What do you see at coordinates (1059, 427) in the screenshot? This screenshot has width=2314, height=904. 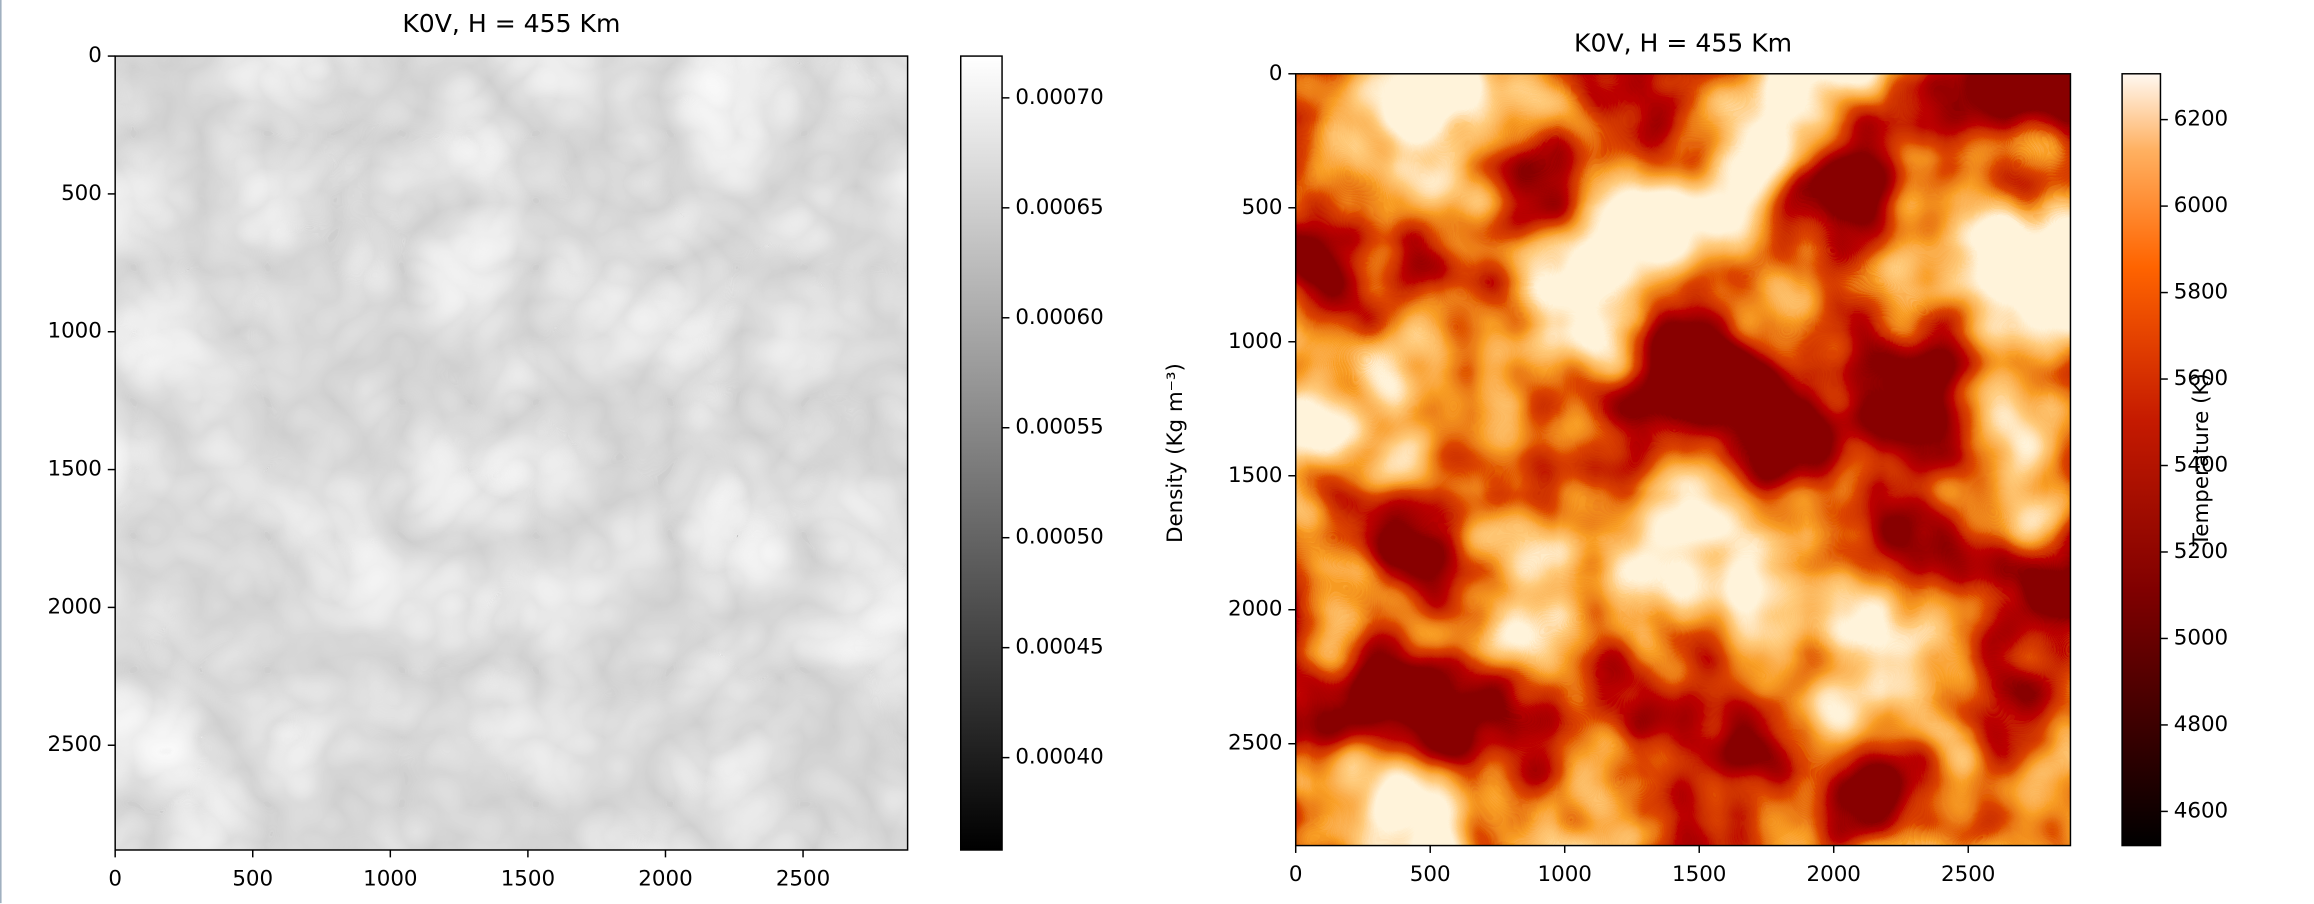 I see `colorbar-tick-label: 0.00055` at bounding box center [1059, 427].